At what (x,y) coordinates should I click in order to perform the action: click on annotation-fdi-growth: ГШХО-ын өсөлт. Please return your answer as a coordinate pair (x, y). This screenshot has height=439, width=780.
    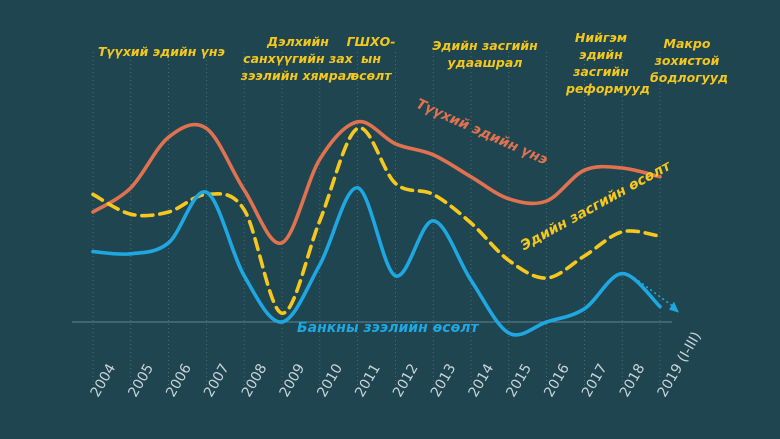
    Looking at the image, I should click on (371, 58).